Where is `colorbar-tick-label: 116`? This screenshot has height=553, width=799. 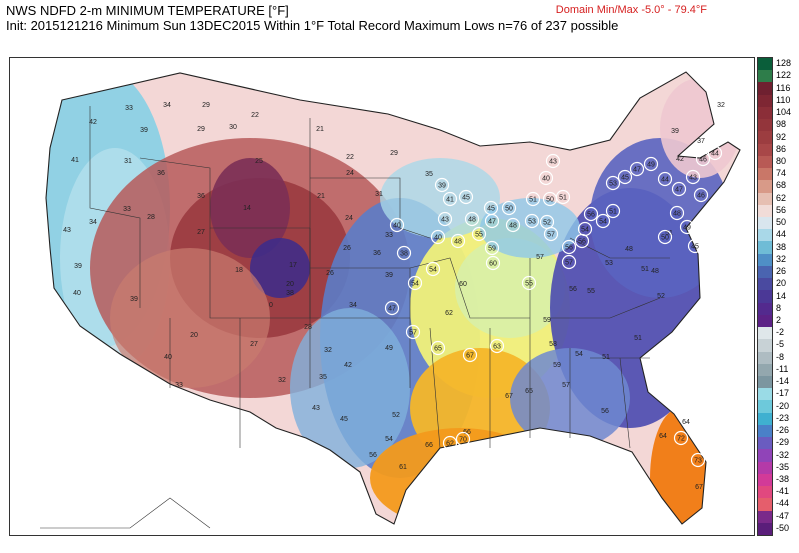 colorbar-tick-label: 116 is located at coordinates (783, 87).